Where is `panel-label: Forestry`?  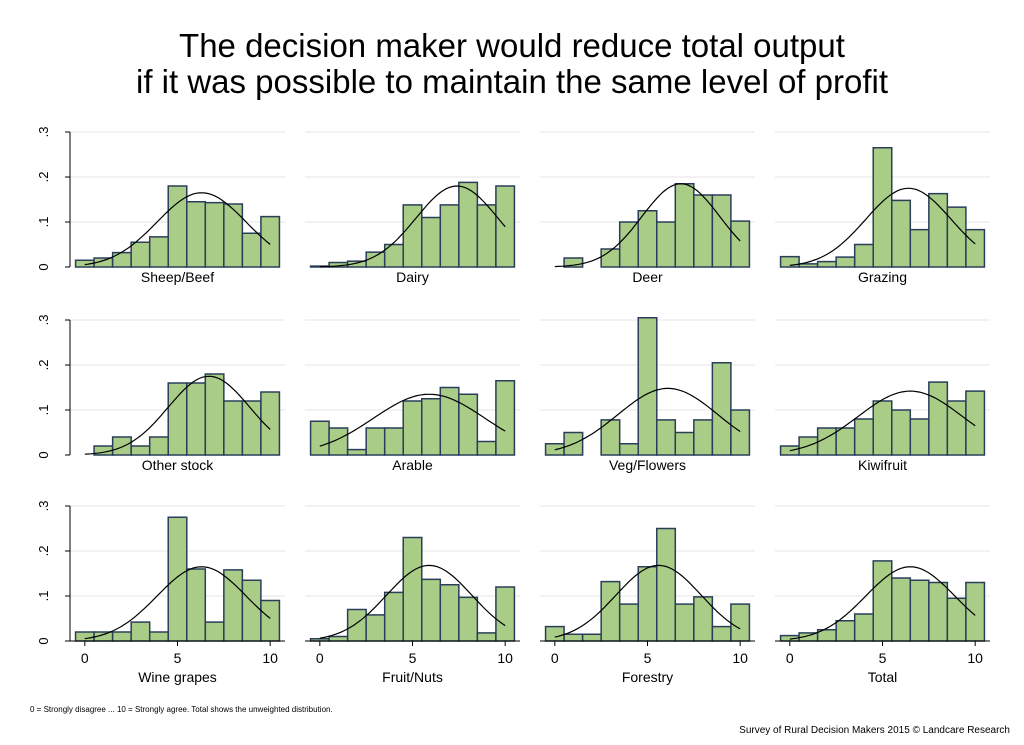 panel-label: Forestry is located at coordinates (647, 677).